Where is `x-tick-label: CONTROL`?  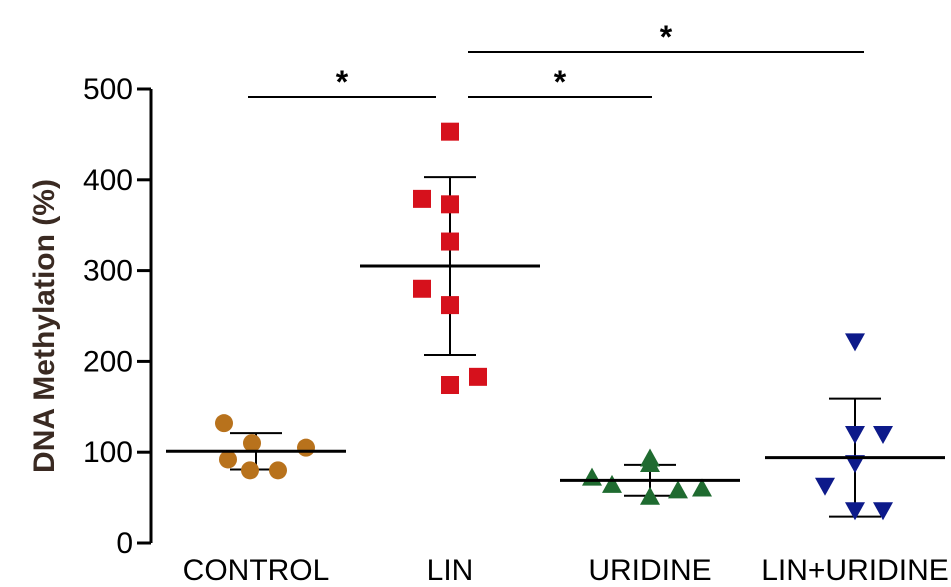
x-tick-label: CONTROL is located at coordinates (256, 570).